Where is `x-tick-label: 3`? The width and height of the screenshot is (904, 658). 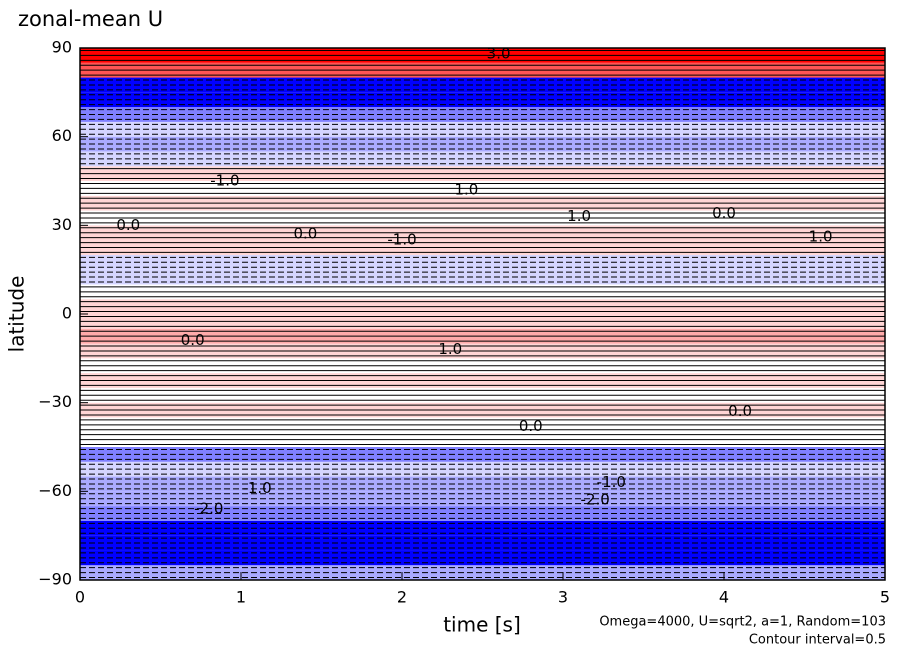 x-tick-label: 3 is located at coordinates (563, 597).